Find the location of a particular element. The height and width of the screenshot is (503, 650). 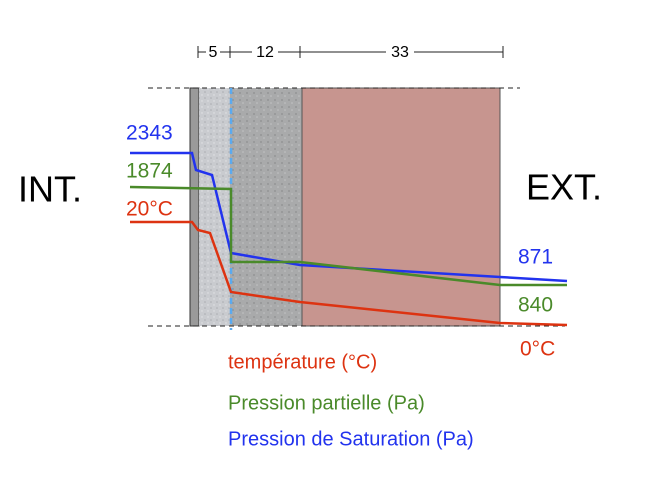

legend-saturation: Pression de Saturation (Pa) is located at coordinates (351, 439).